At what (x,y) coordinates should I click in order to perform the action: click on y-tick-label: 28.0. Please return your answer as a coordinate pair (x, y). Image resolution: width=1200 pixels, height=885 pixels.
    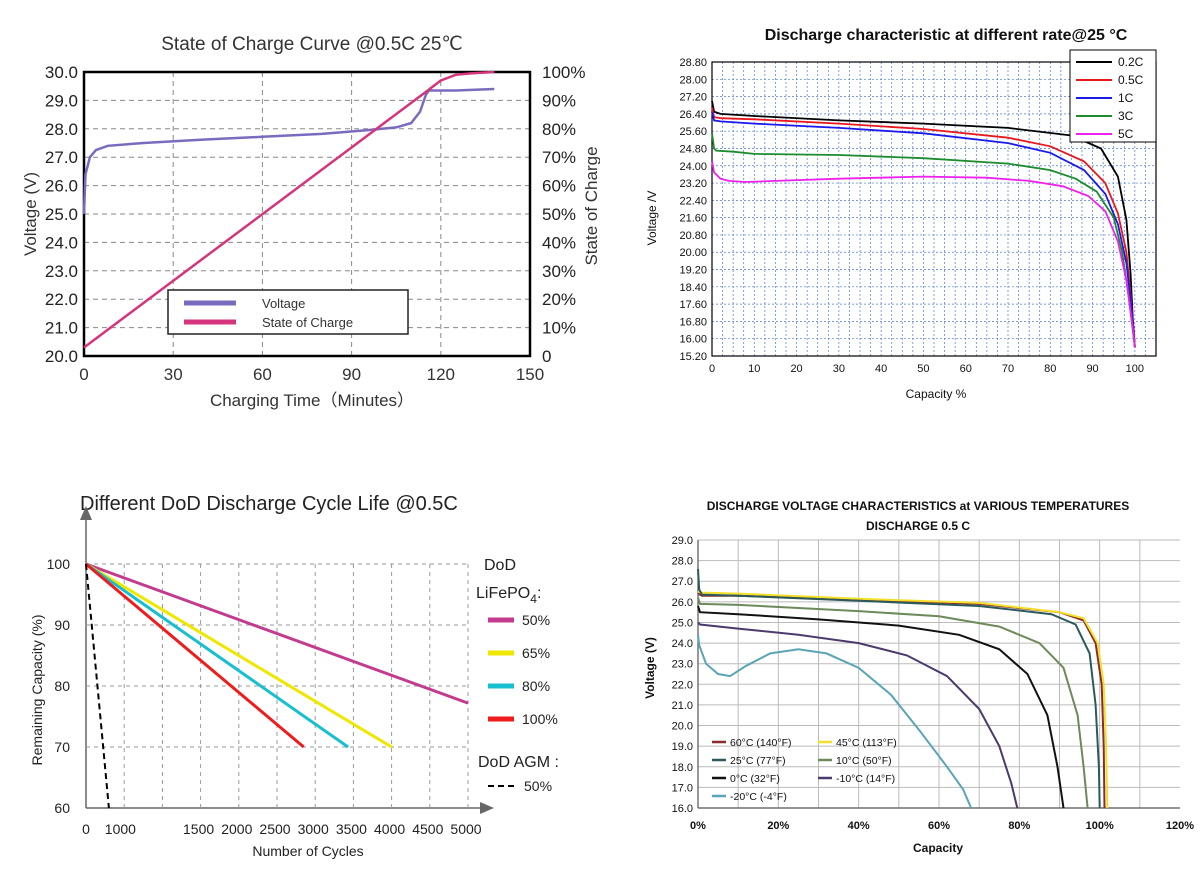
    Looking at the image, I should click on (61, 129).